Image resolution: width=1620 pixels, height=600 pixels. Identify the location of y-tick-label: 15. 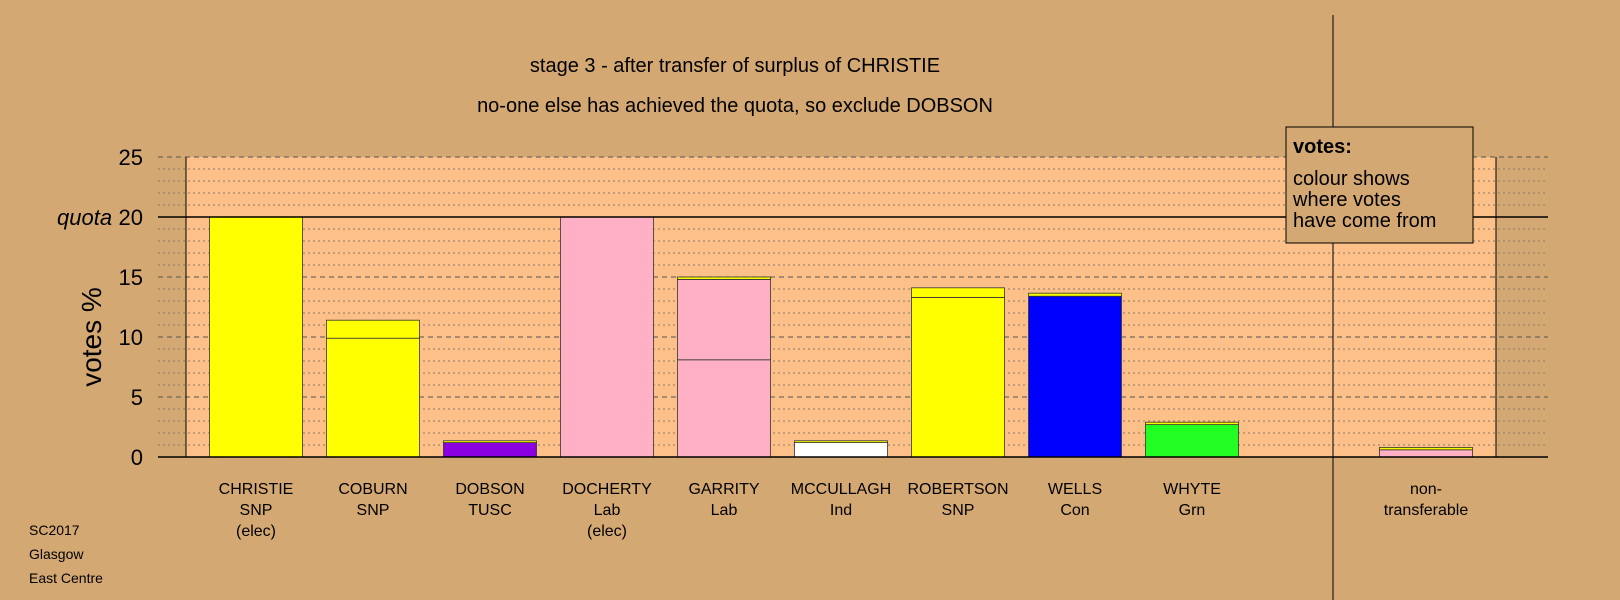
(131, 277).